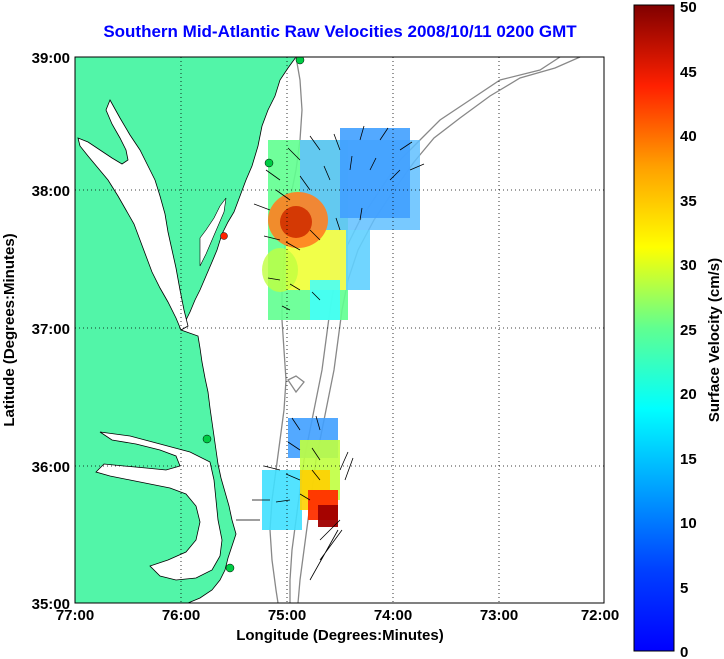 Image resolution: width=724 pixels, height=659 pixels. I want to click on x-tick: 72:00, so click(600, 615).